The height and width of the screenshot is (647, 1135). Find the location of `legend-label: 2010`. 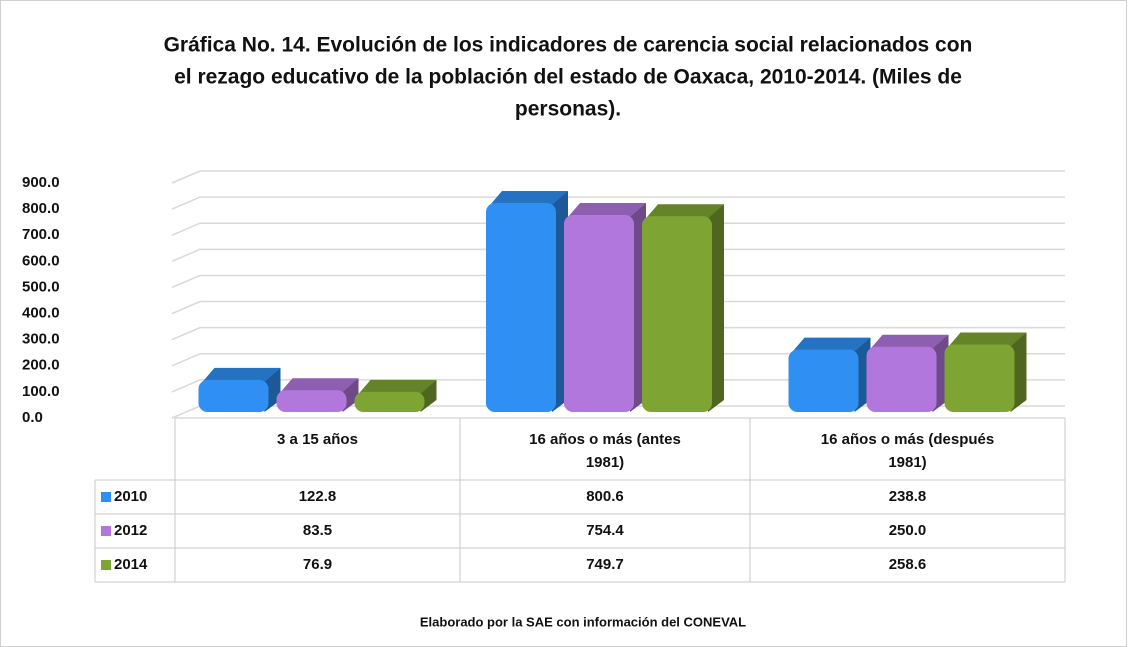

legend-label: 2010 is located at coordinates (130, 496).